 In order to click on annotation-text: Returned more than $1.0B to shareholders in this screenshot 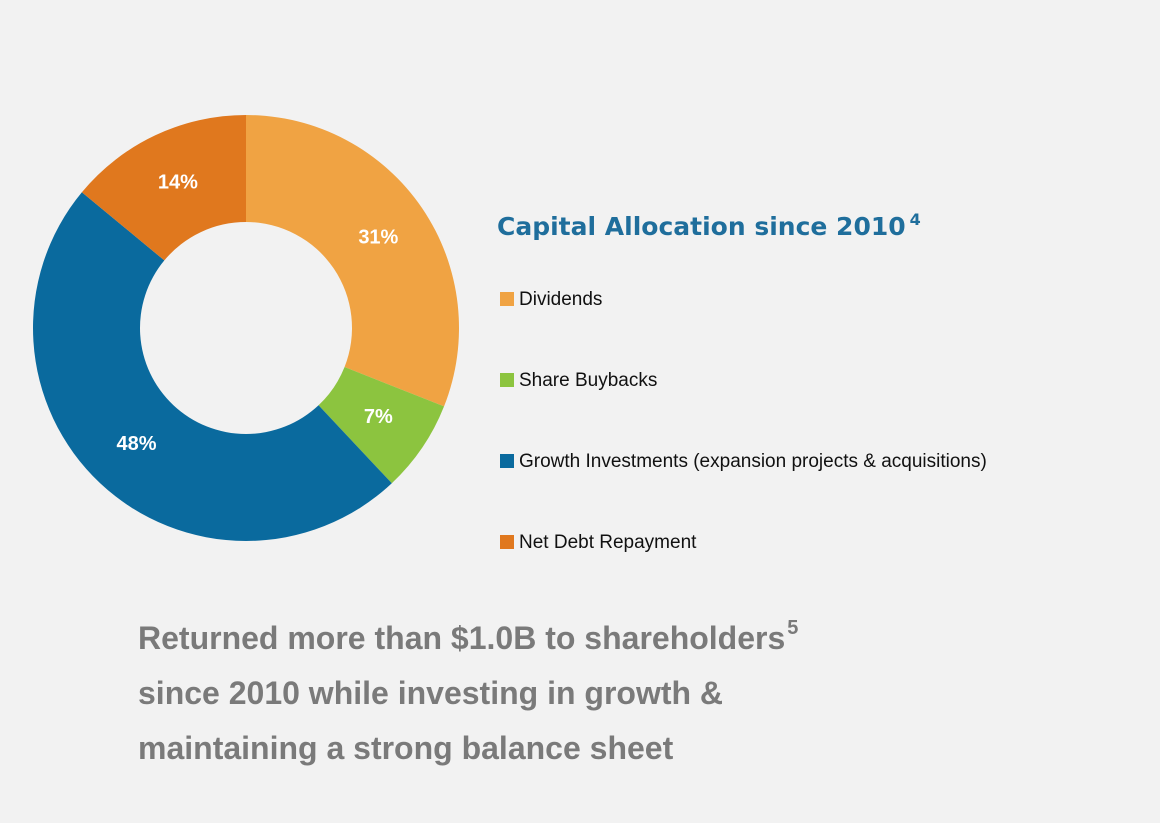, I will do `click(461, 638)`.